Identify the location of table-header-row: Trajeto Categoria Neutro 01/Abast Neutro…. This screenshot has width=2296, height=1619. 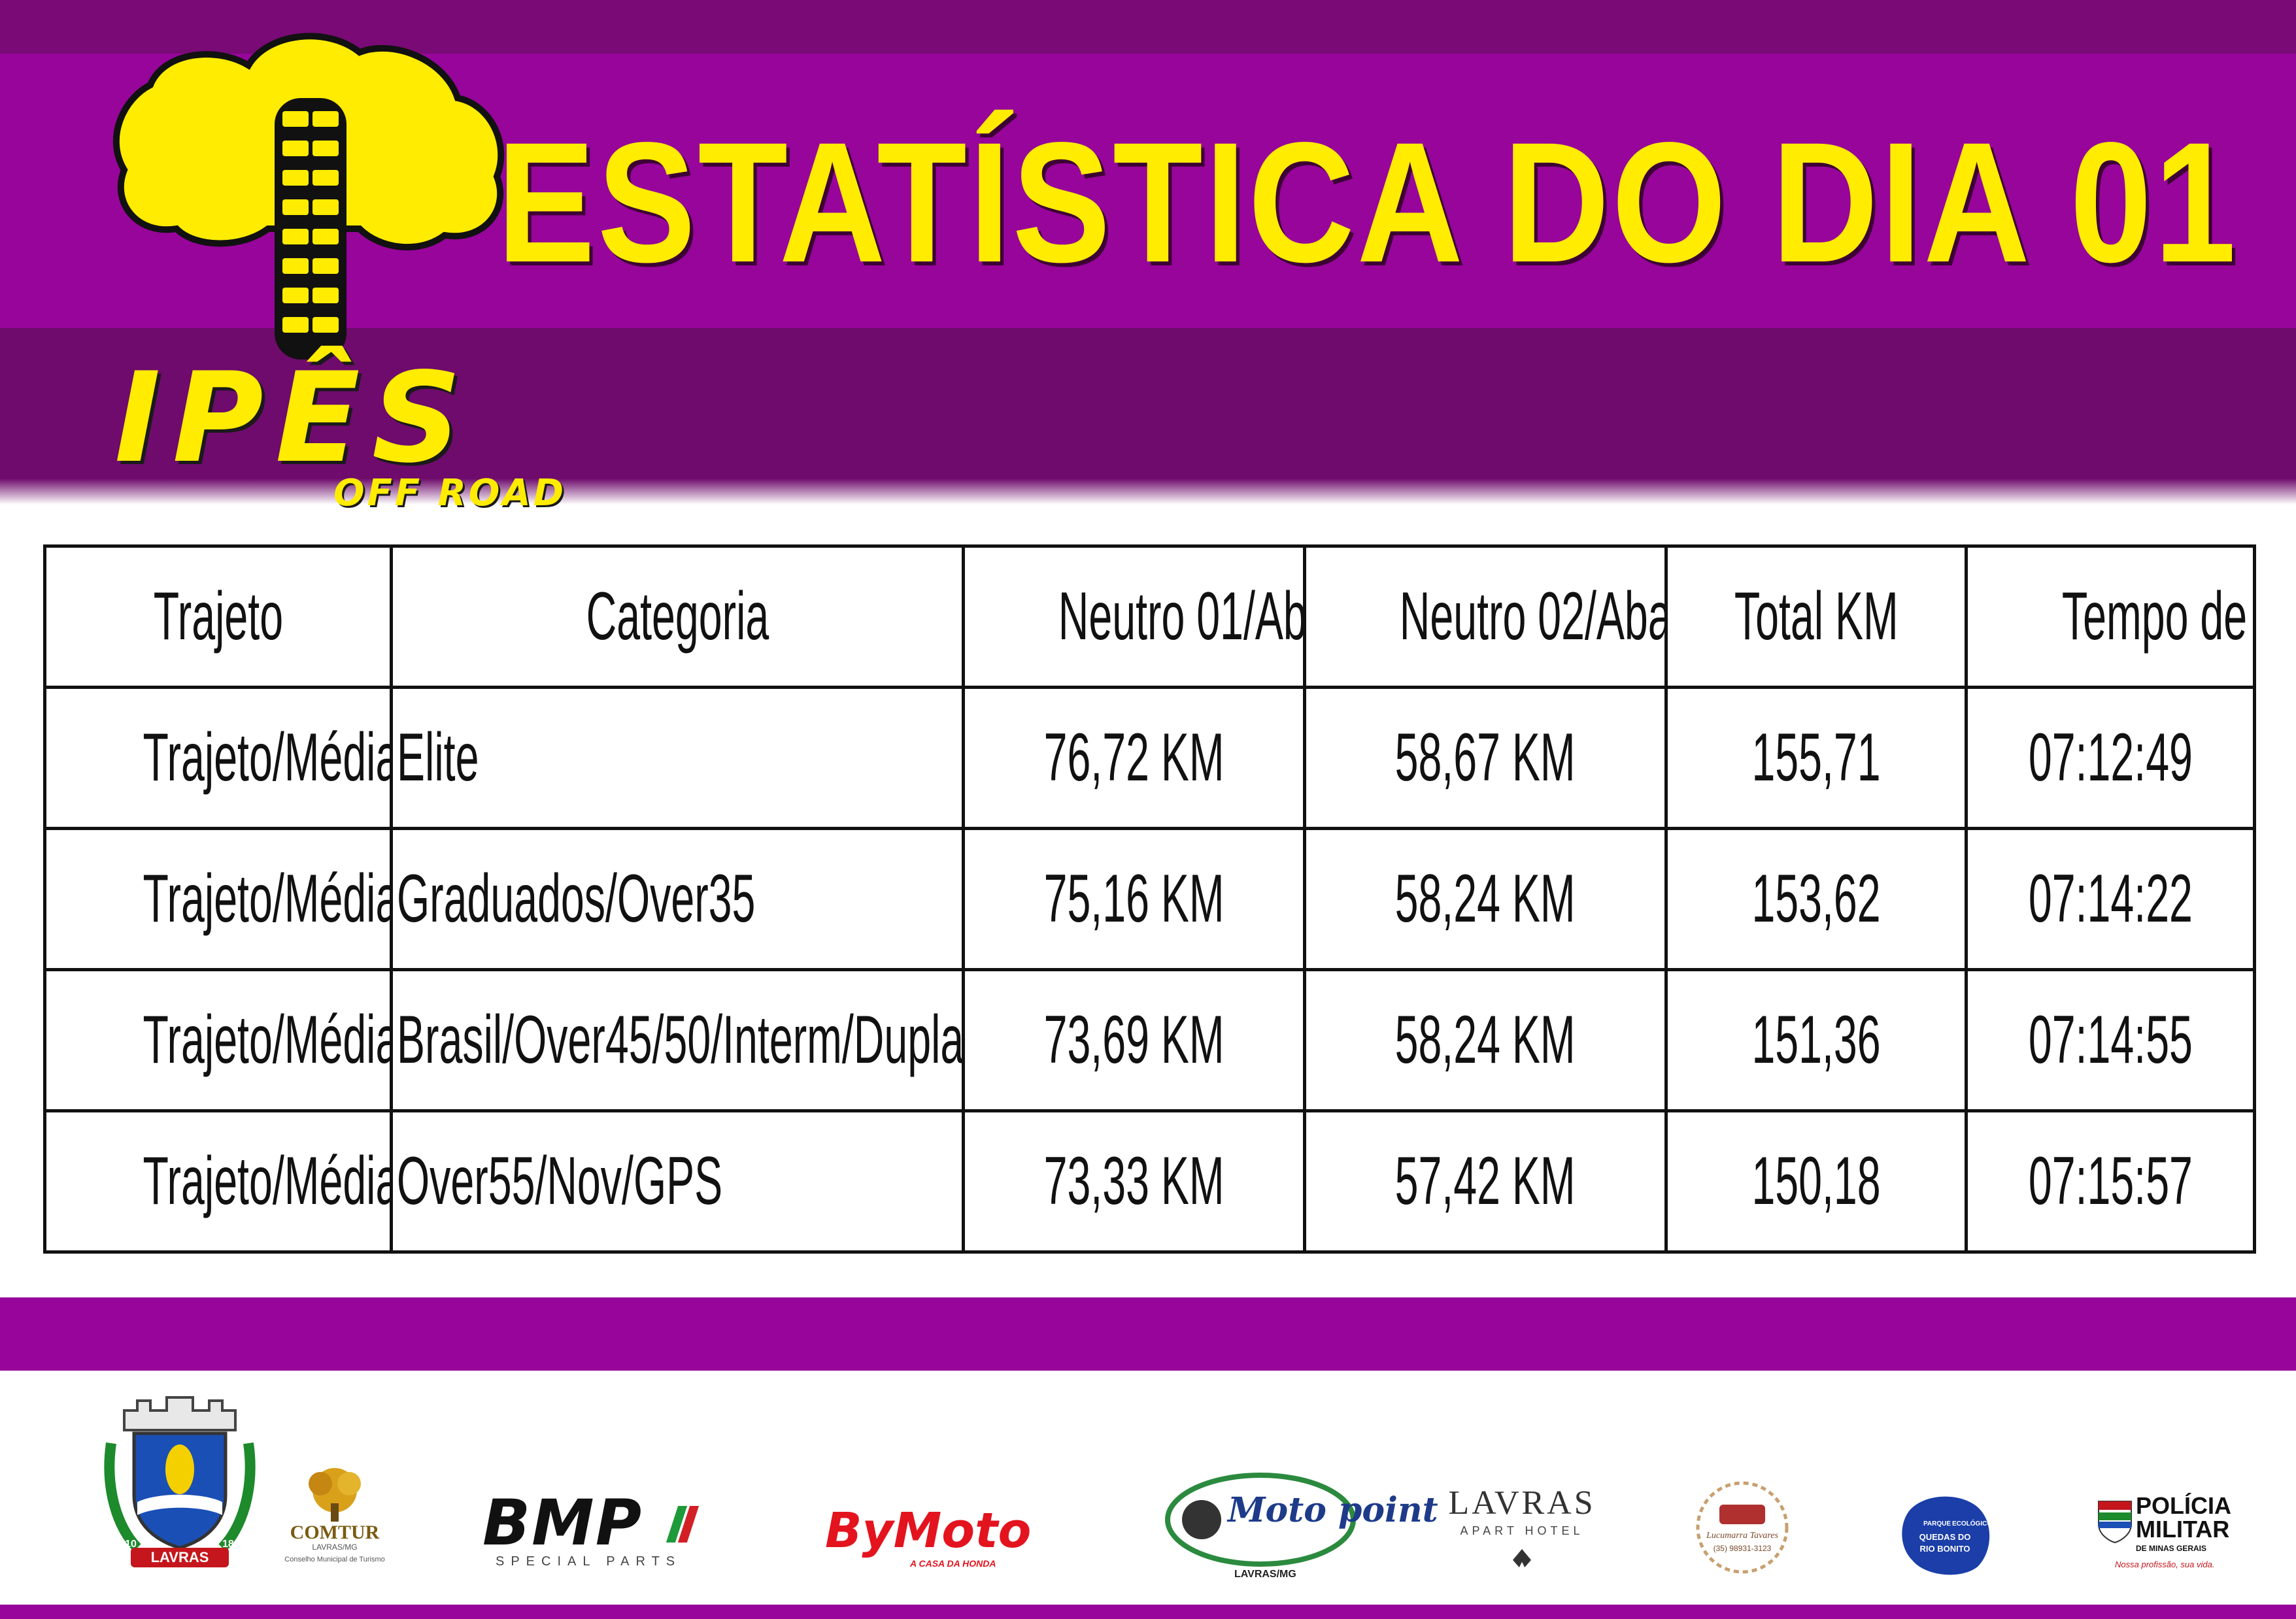
(1149, 616).